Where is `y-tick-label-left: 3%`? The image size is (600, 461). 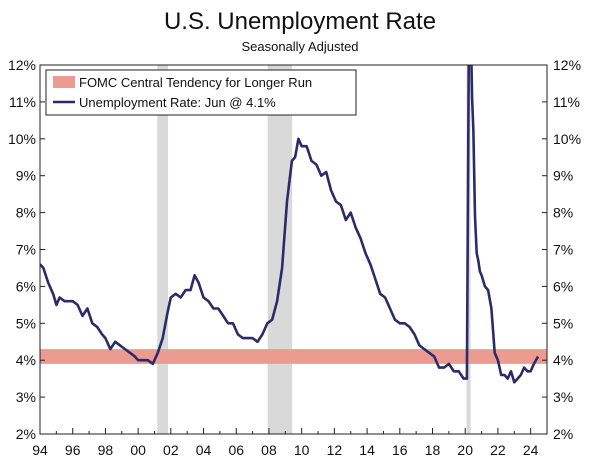 y-tick-label-left: 3% is located at coordinates (26, 397).